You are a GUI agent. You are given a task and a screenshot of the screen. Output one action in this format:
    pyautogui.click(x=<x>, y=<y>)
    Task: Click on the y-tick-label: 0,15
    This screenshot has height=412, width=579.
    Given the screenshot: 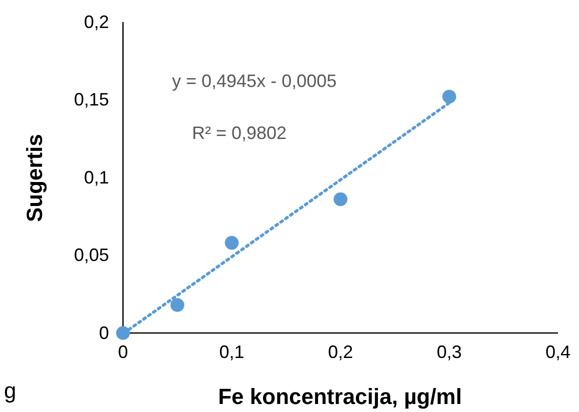 What is the action you would take?
    pyautogui.click(x=91, y=100)
    